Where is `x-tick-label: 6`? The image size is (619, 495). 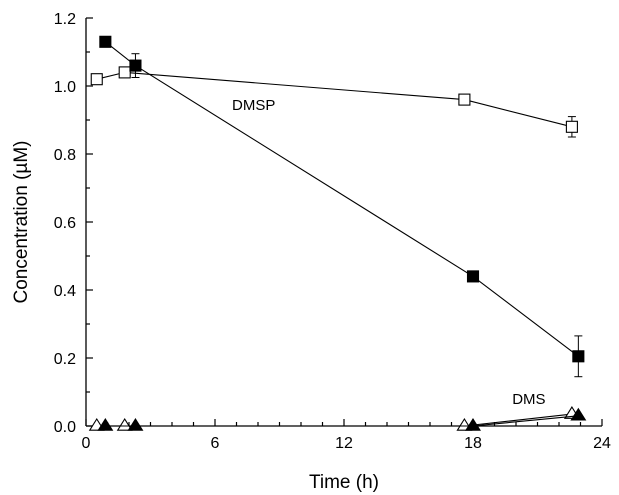
x-tick-label: 6 is located at coordinates (215, 443).